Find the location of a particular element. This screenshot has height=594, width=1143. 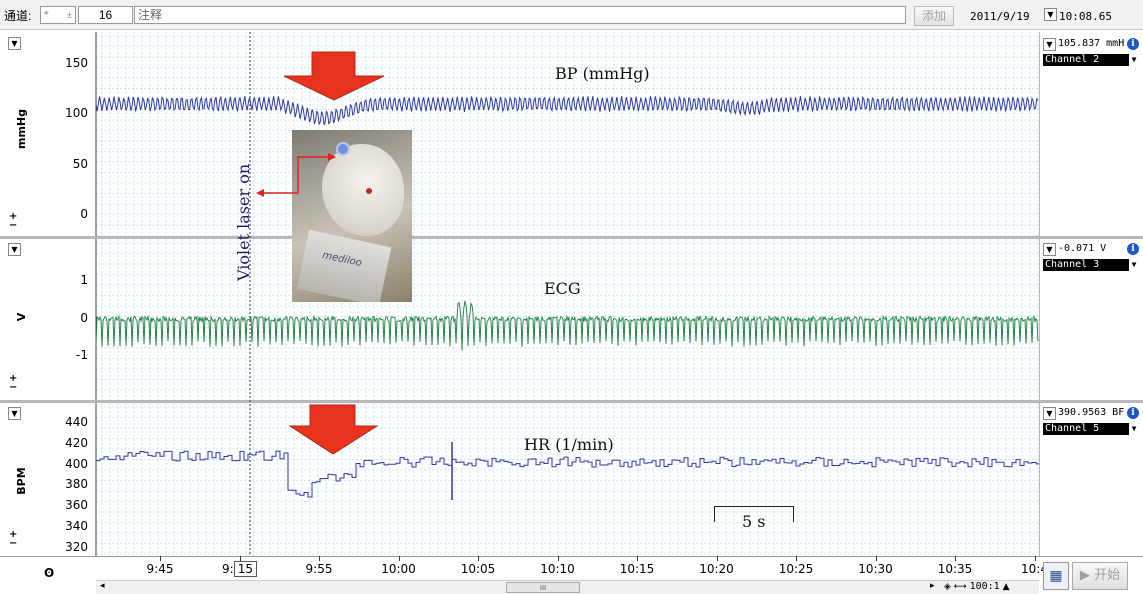

hr-tick: 400 is located at coordinates (76, 464).